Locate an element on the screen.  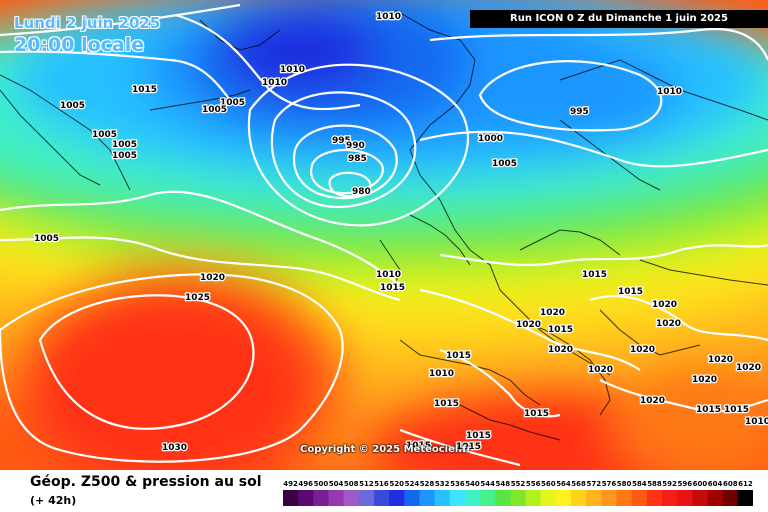
scale-tick-label: 580 is located at coordinates (624, 484).